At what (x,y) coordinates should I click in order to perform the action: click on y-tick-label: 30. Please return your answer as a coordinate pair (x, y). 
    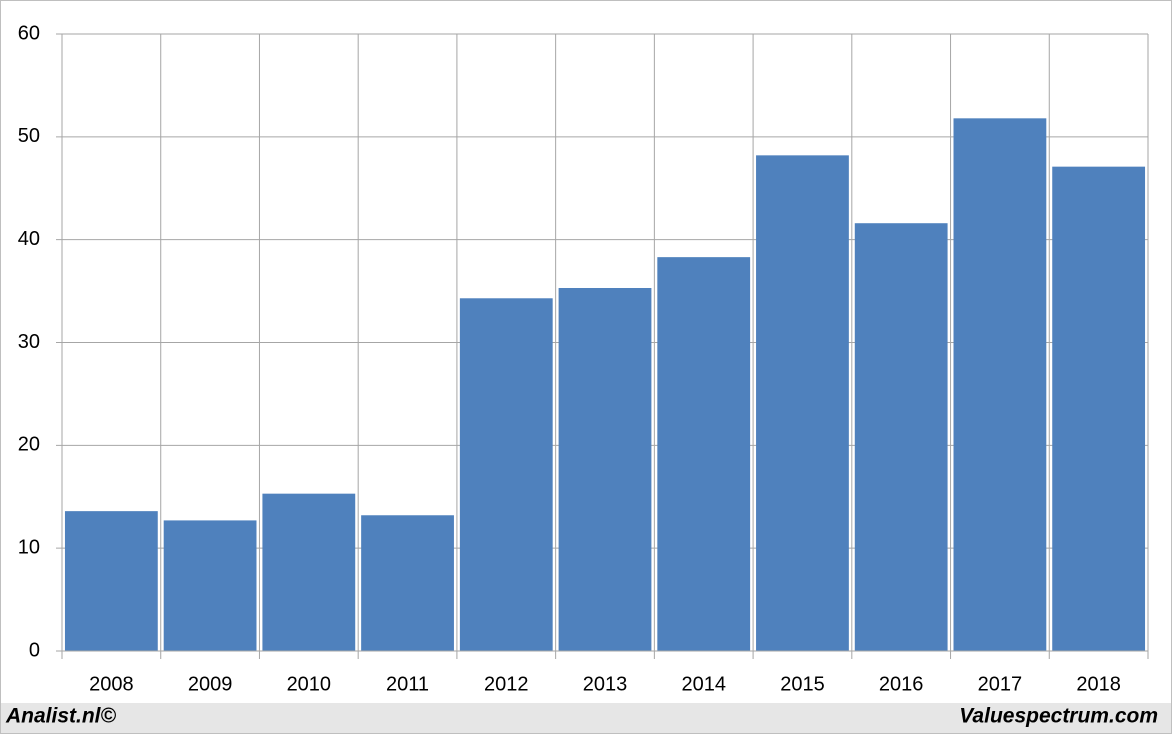
    Looking at the image, I should click on (29, 342).